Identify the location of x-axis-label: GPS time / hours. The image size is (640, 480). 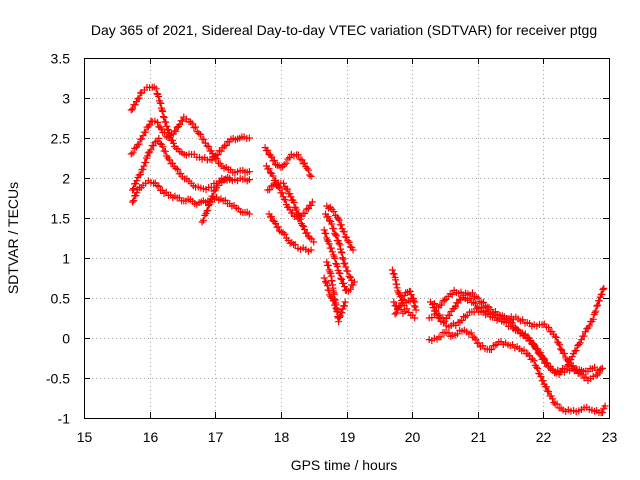
(344, 465).